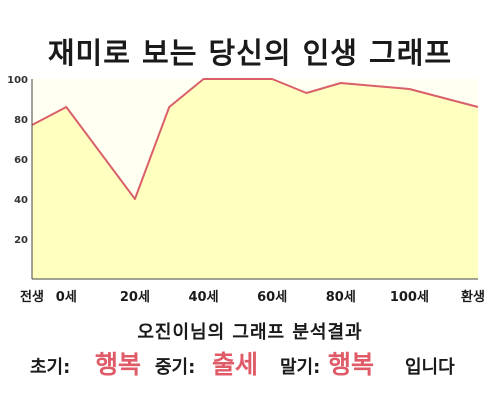 The image size is (500, 400). I want to click on late-value: 행복, so click(351, 364).